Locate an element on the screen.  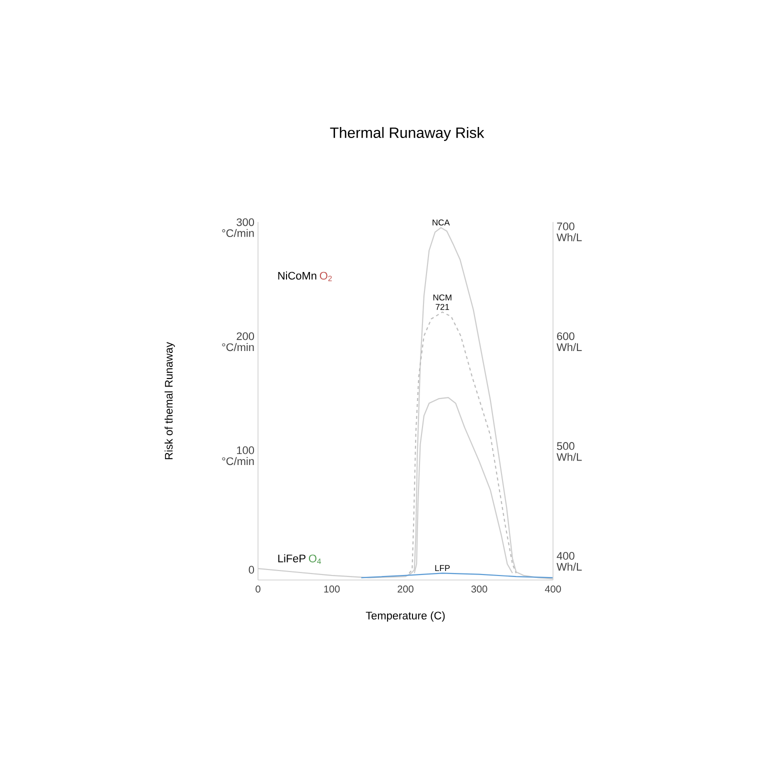
y2-tick-label: 400 Wh/L is located at coordinates (569, 561).